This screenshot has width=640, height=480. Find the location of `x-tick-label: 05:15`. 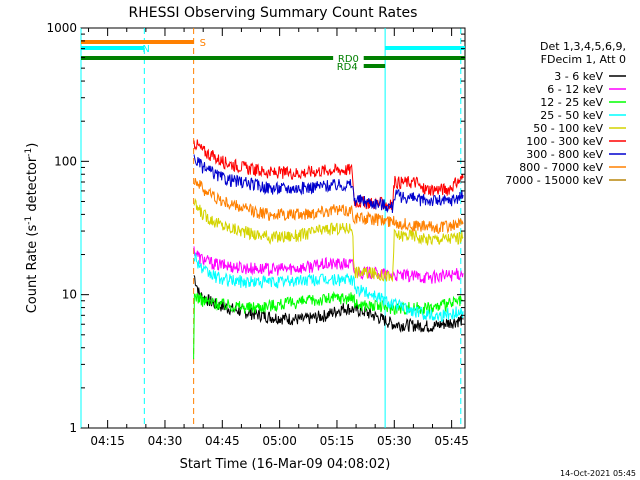

x-tick-label: 05:15 is located at coordinates (337, 441).